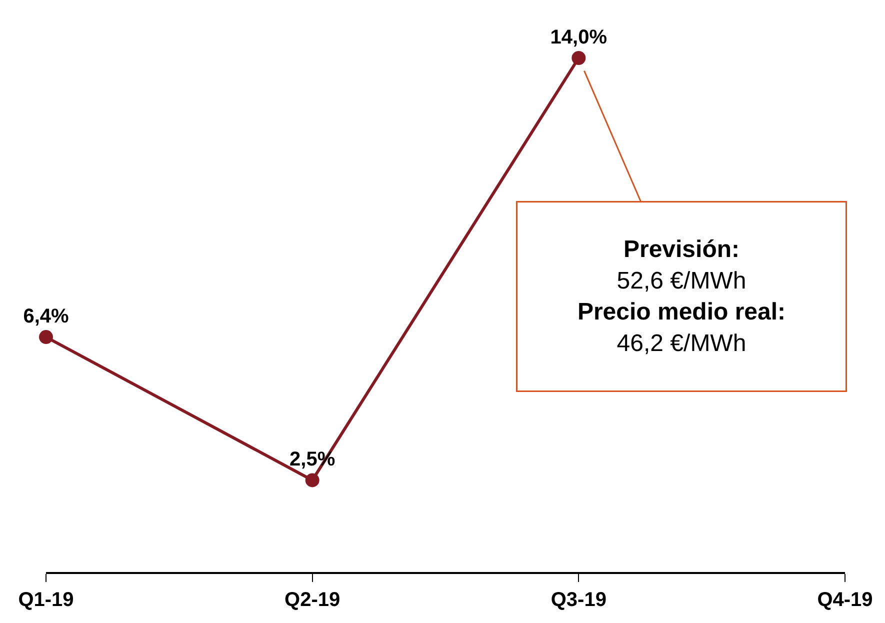 This screenshot has width=885, height=623. I want to click on annotation: Previsión: 52,6 €/MWh Precio medio real: 46,2 €/MWh, so click(681, 296).